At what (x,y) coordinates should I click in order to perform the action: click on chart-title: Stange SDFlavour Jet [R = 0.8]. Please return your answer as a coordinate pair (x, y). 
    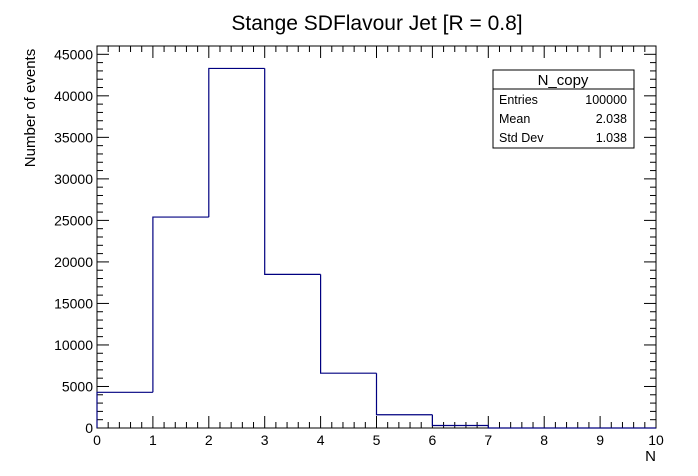
    Looking at the image, I should click on (376, 23).